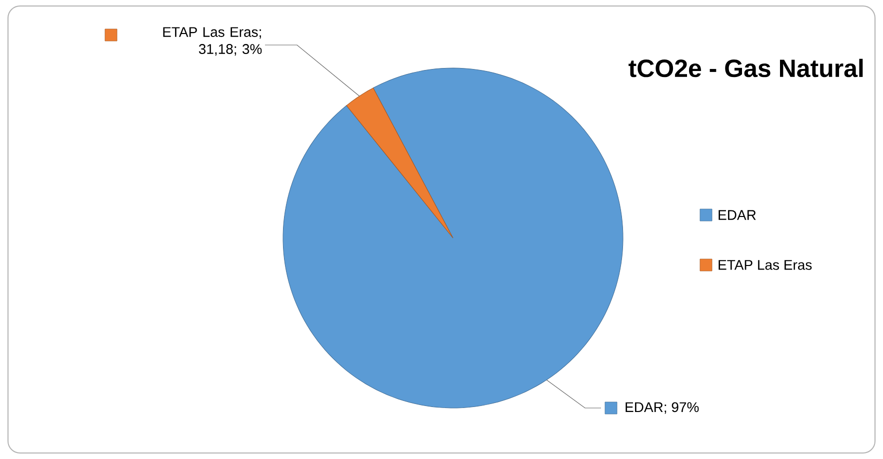 This screenshot has height=459, width=883. I want to click on text: tCO2e - Gas Natural, so click(745, 68).